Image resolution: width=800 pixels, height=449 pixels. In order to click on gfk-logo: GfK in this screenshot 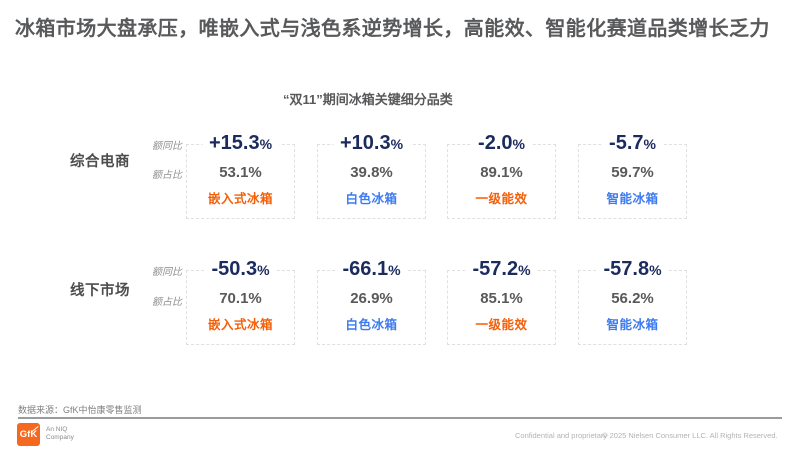, I will do `click(28, 434)`.